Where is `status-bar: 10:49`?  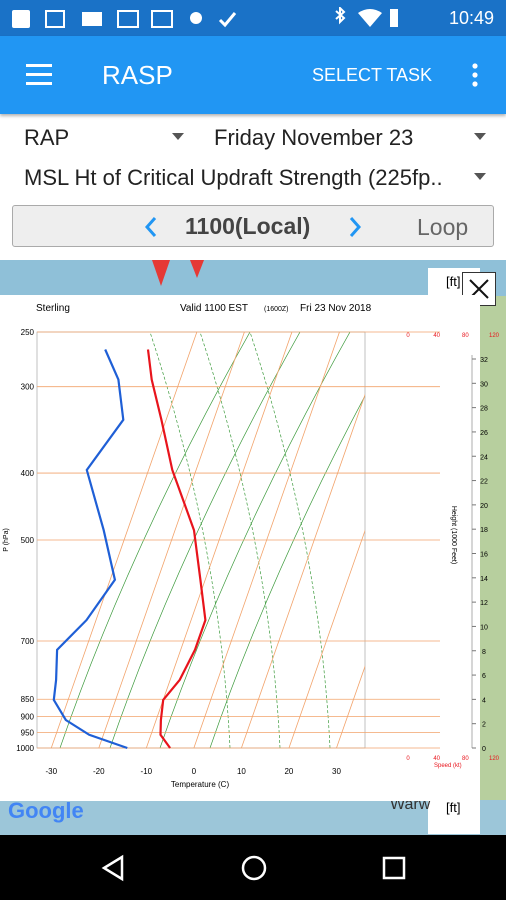
status-bar: 10:49 is located at coordinates (253, 18).